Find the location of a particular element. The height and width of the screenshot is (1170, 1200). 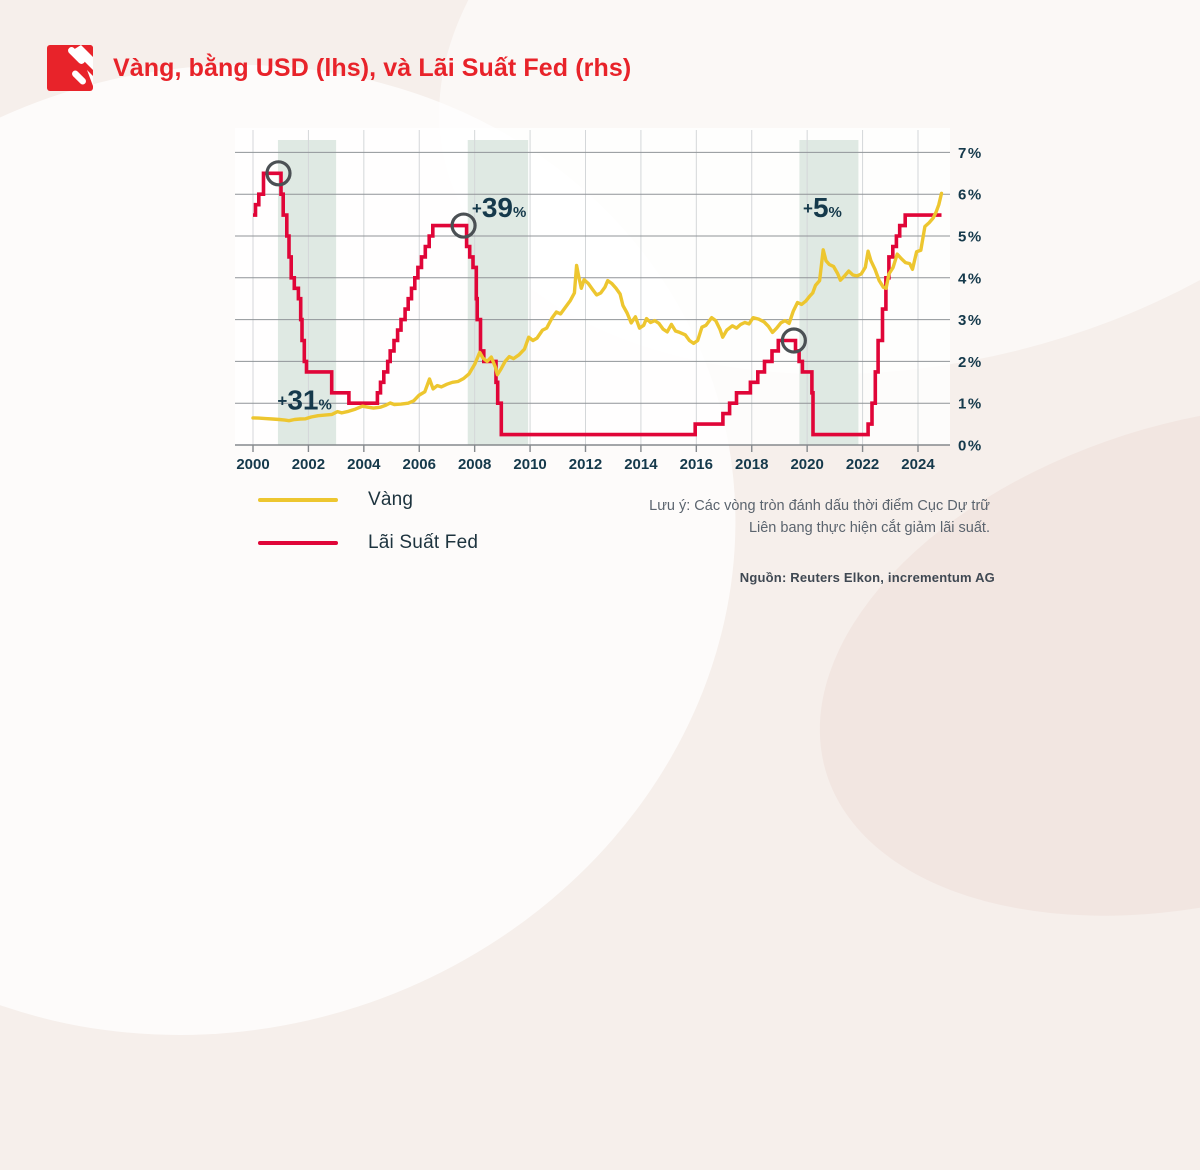

y-axis-label: 5% is located at coordinates (970, 237).